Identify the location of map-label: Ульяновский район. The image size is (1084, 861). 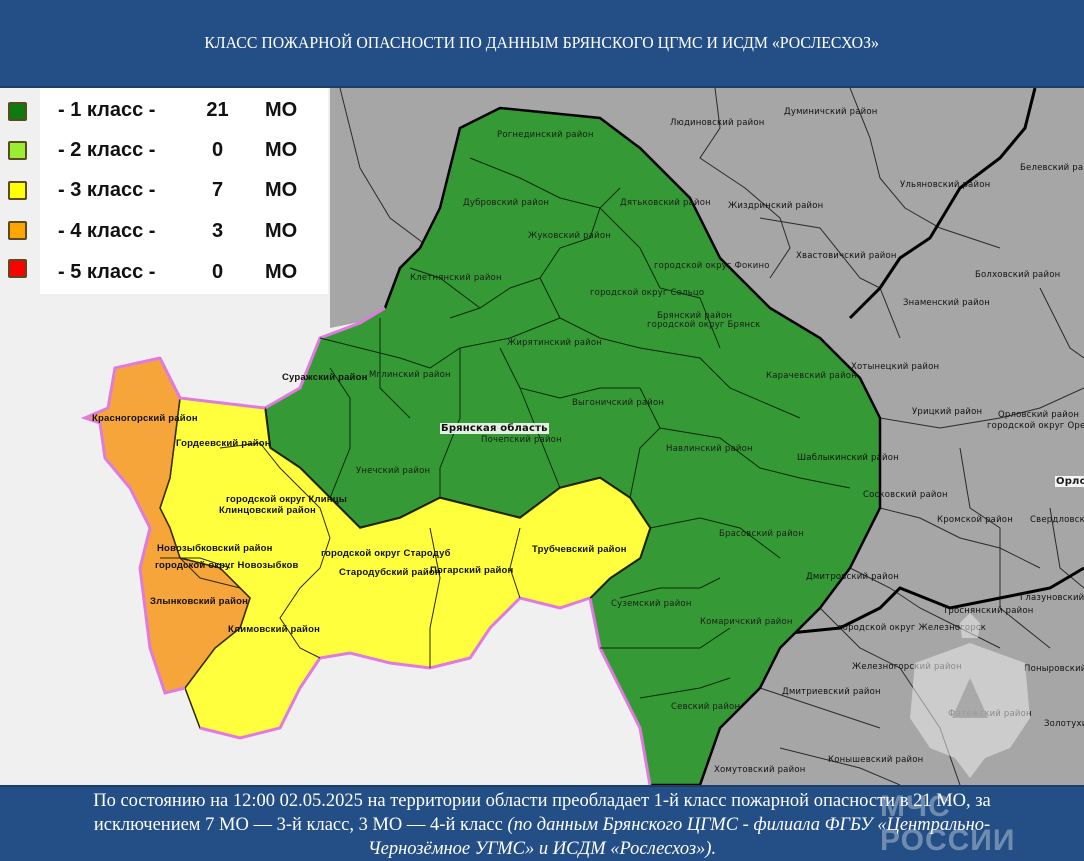
(945, 185).